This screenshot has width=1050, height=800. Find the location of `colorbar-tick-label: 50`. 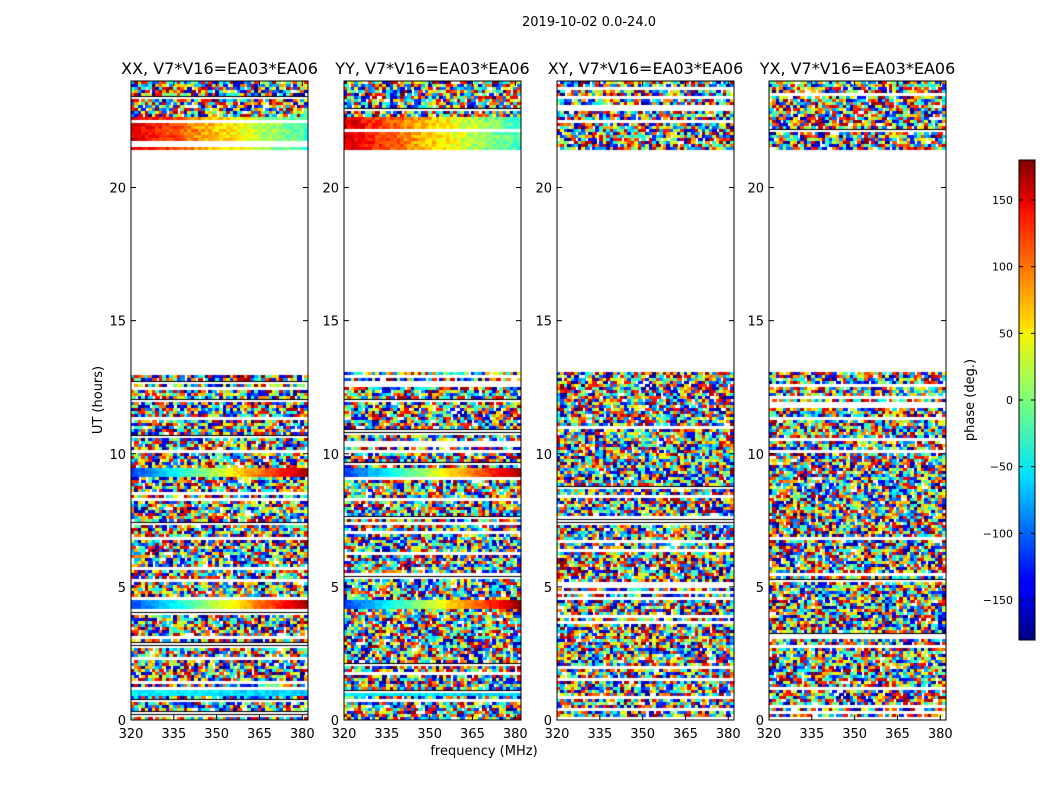

colorbar-tick-label: 50 is located at coordinates (1006, 333).